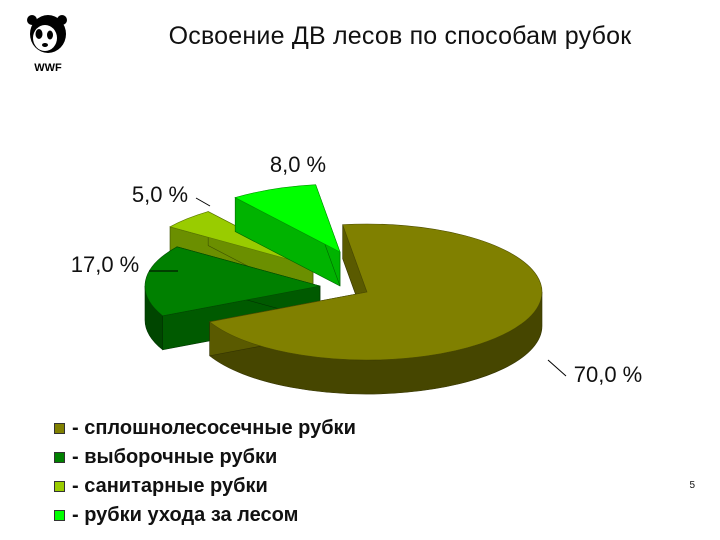  Describe the element at coordinates (170, 486) in the screenshot. I see `legend-label: - санитарные рубки` at that location.